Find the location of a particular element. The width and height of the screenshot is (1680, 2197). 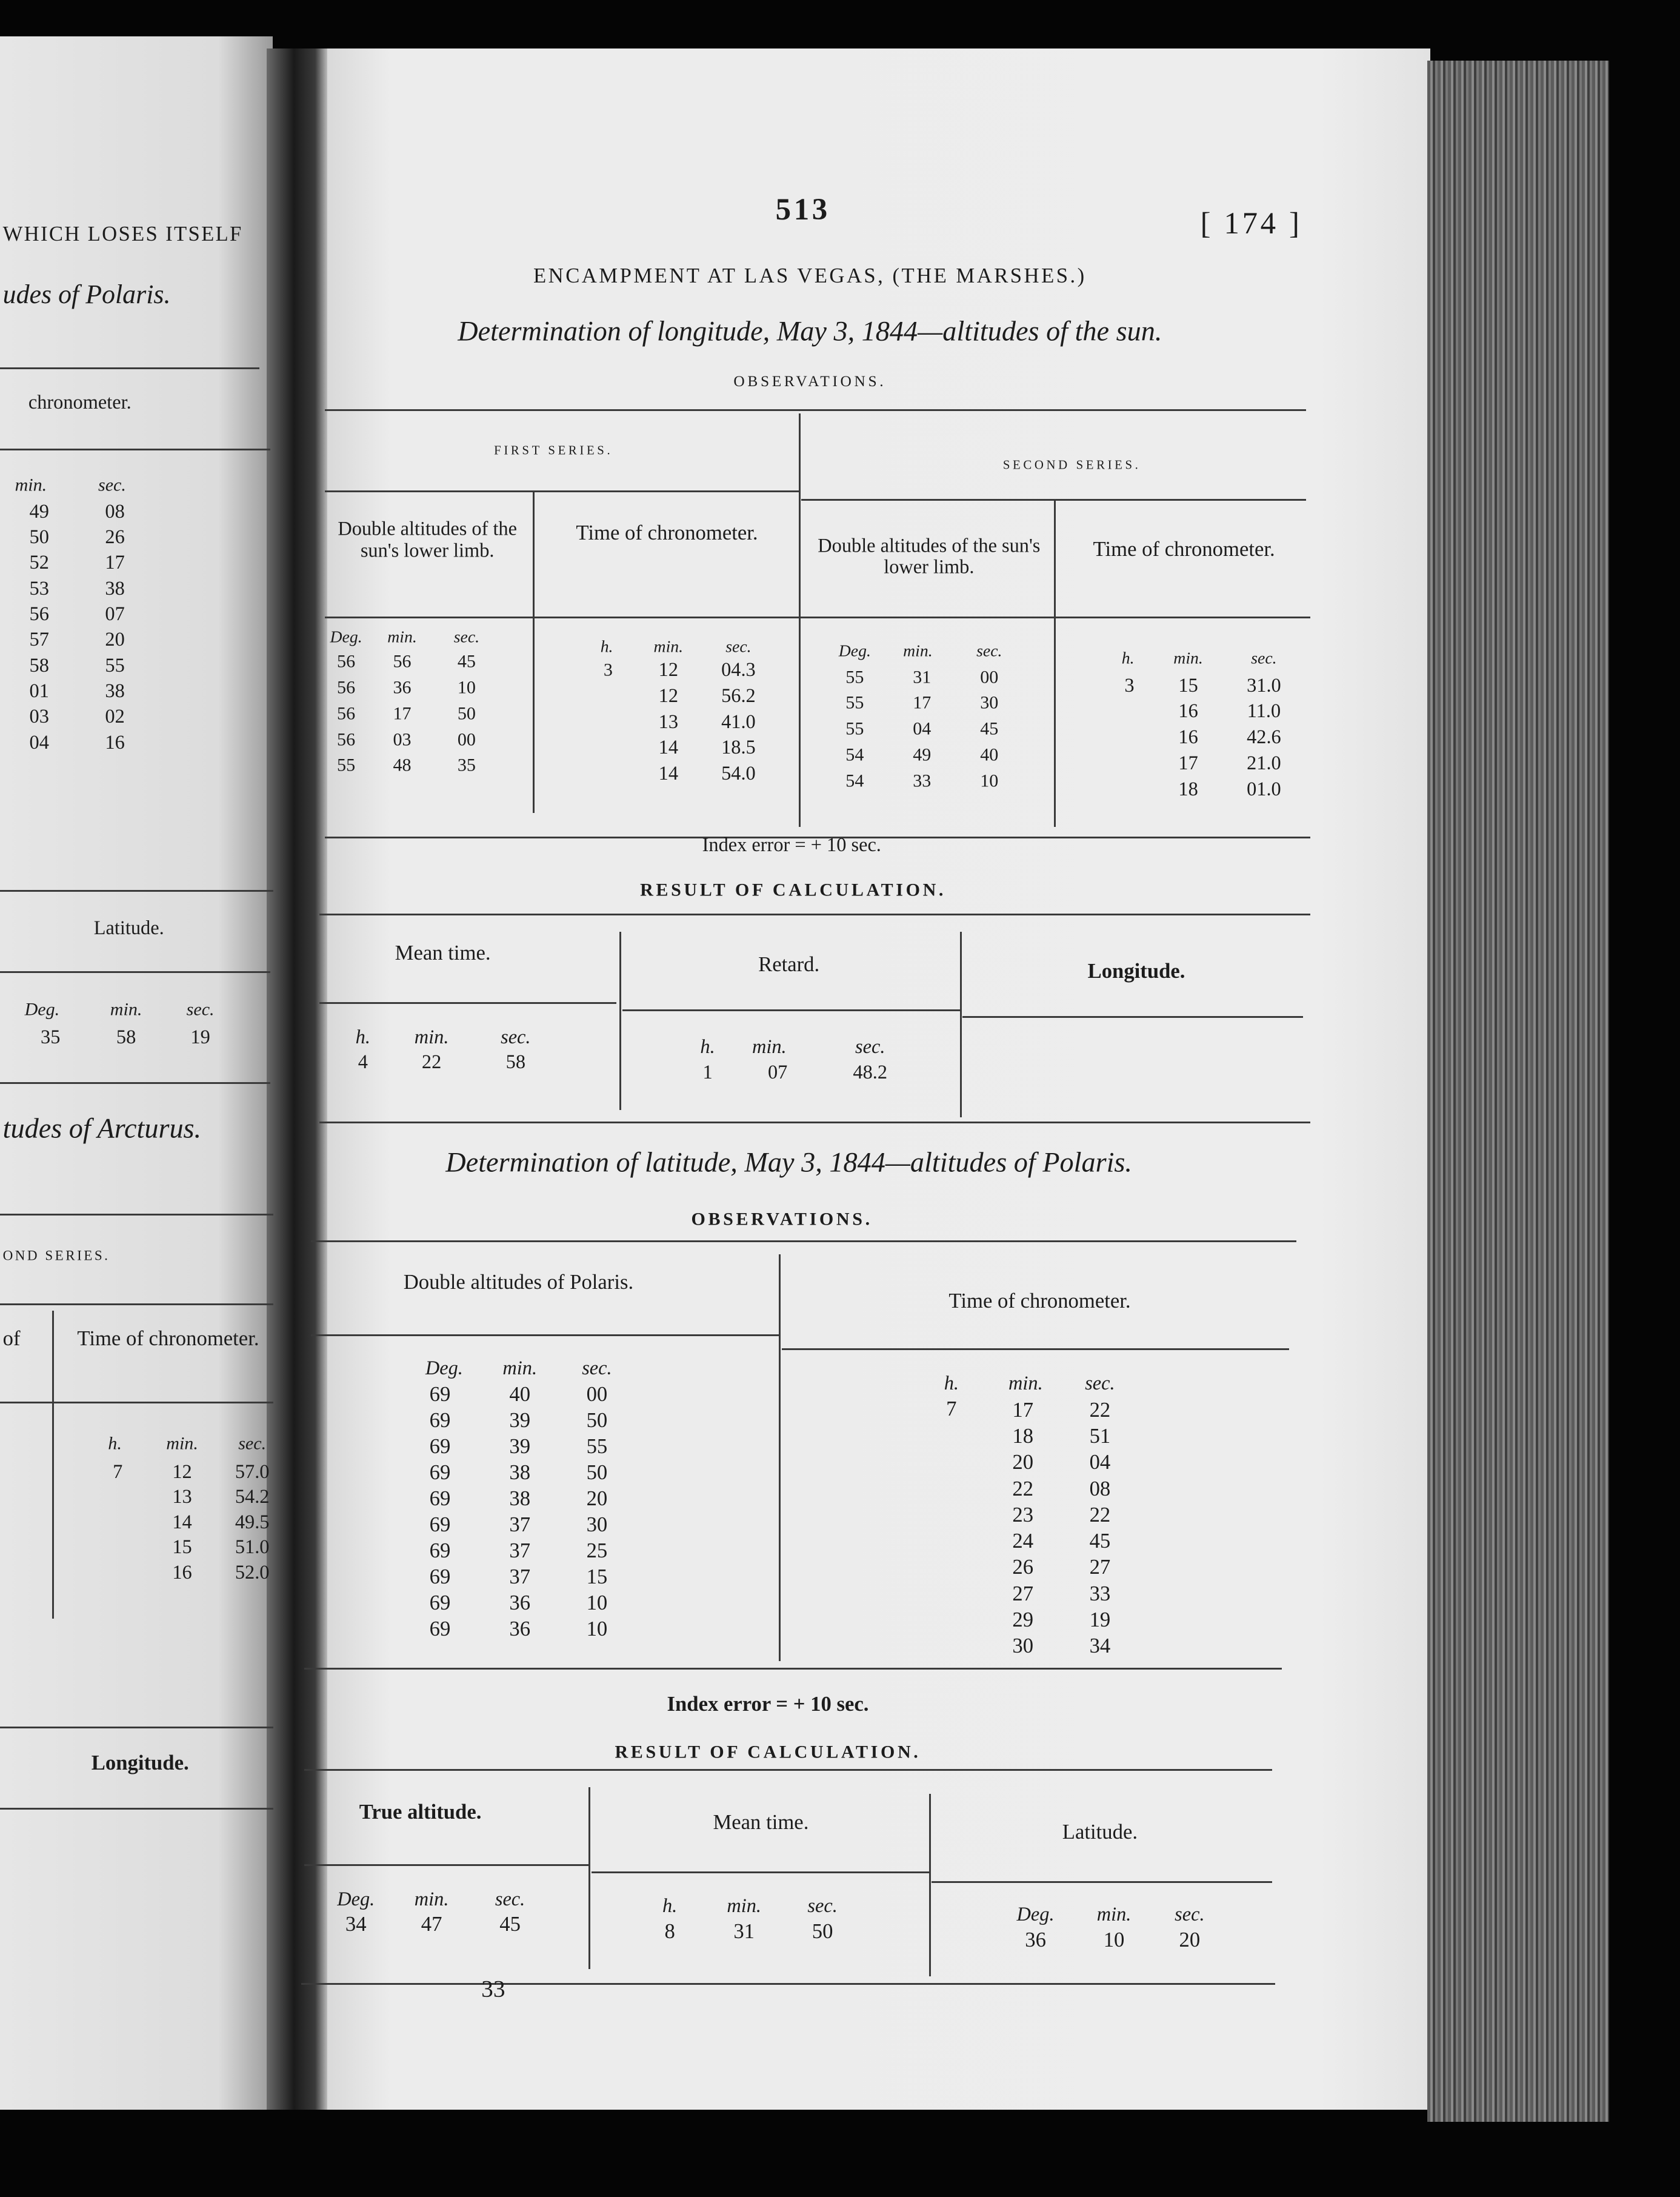

cell: 48 is located at coordinates (402, 765).